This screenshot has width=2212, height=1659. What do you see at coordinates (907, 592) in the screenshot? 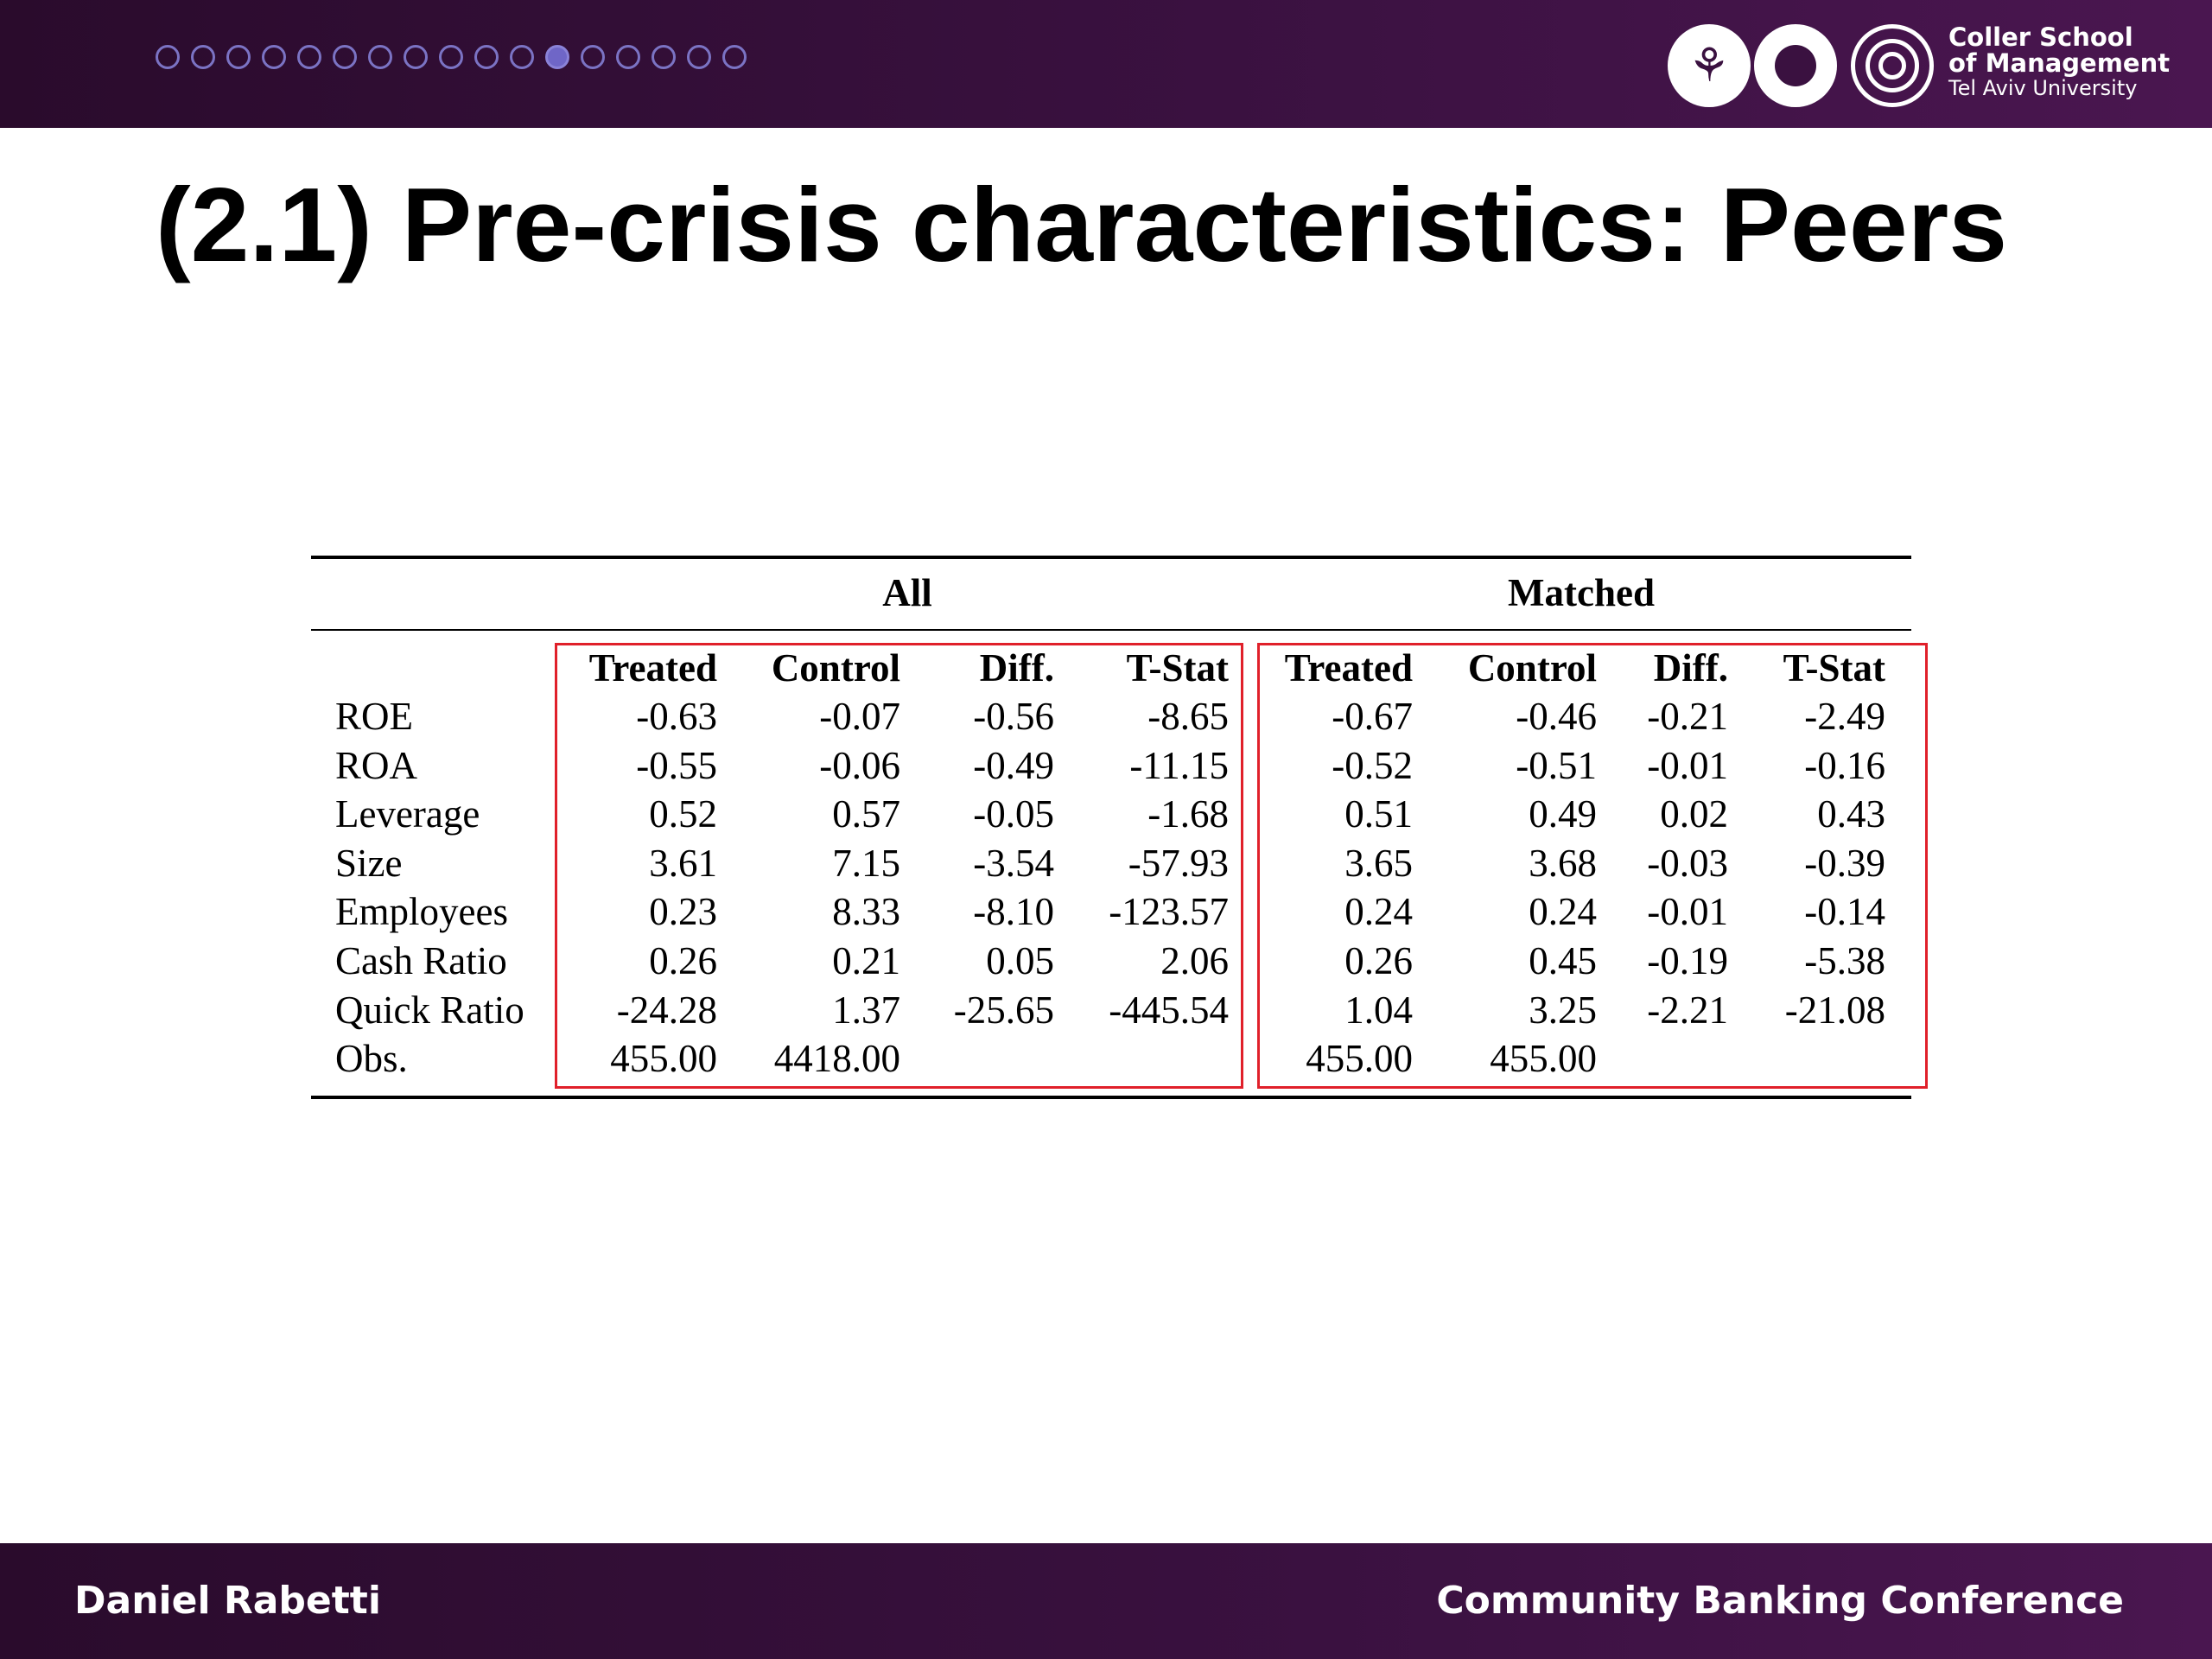
I see `group-header-all: All` at bounding box center [907, 592].